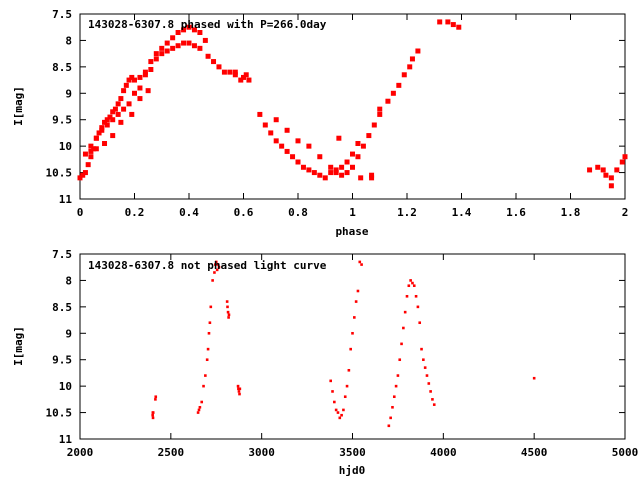  Describe the element at coordinates (62, 67) in the screenshot. I see `phased-y-tick-label: 8.5` at that location.